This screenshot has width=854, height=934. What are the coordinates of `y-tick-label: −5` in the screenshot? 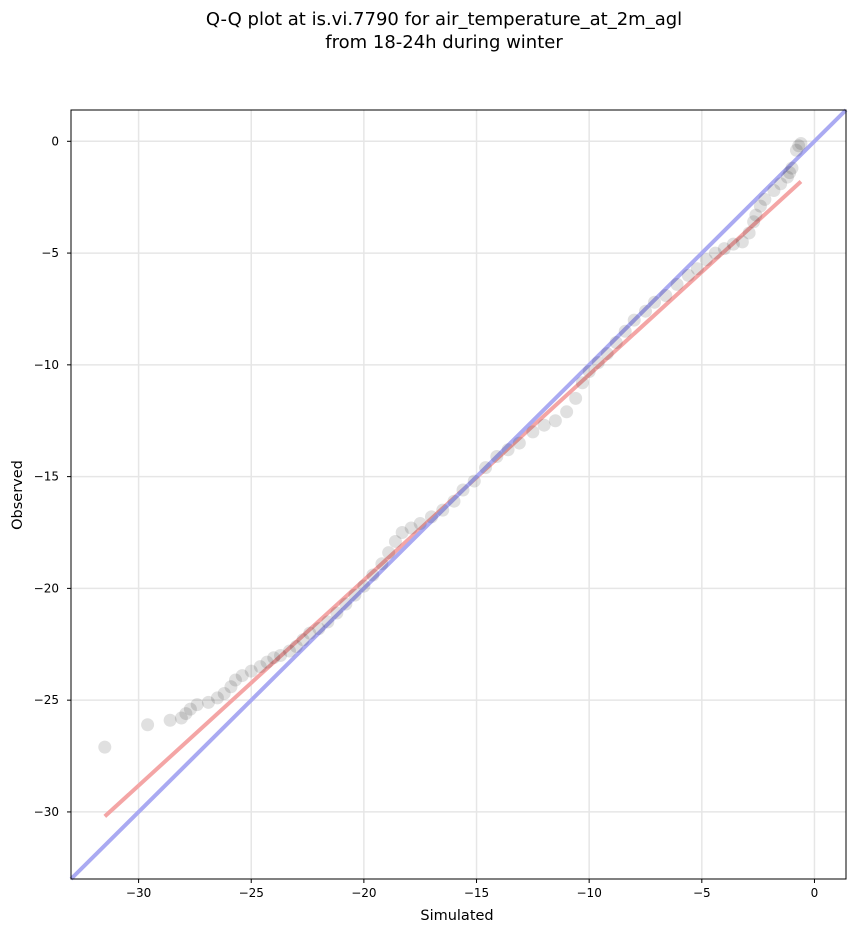 It's located at (50, 253).